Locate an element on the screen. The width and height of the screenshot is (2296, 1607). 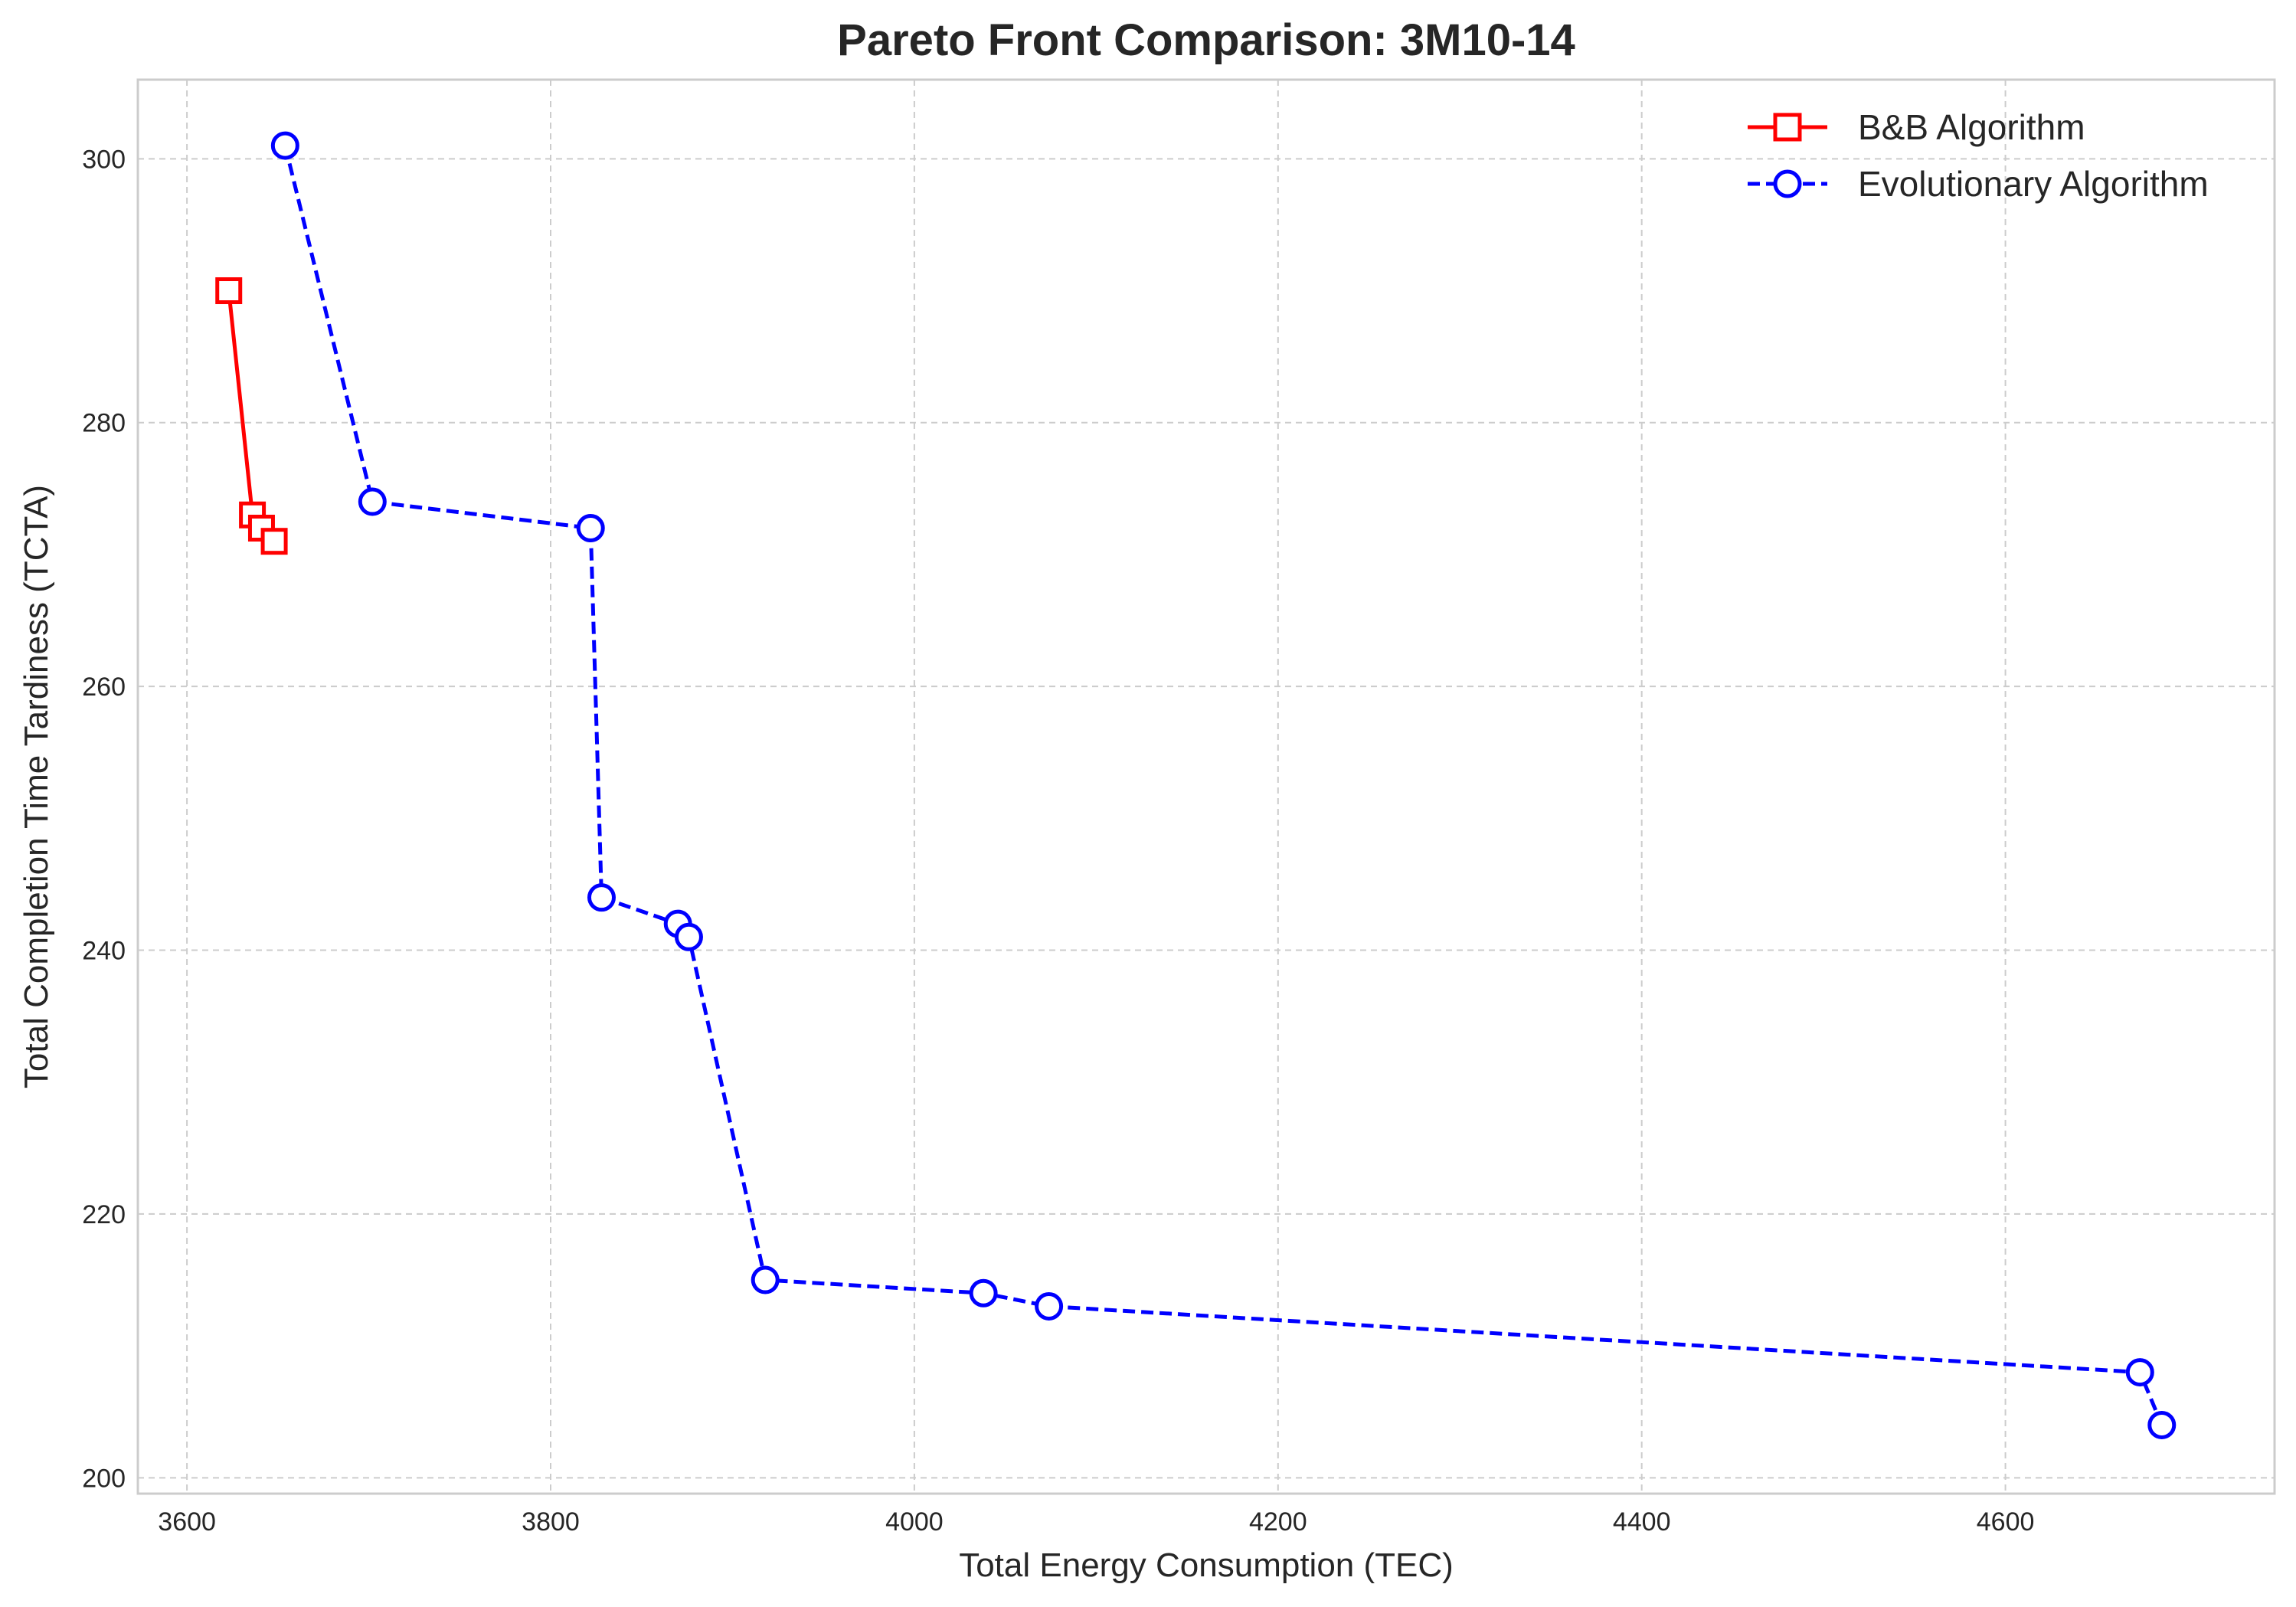
legend-entry-bb: B&B Algorithm is located at coordinates (1916, 127).